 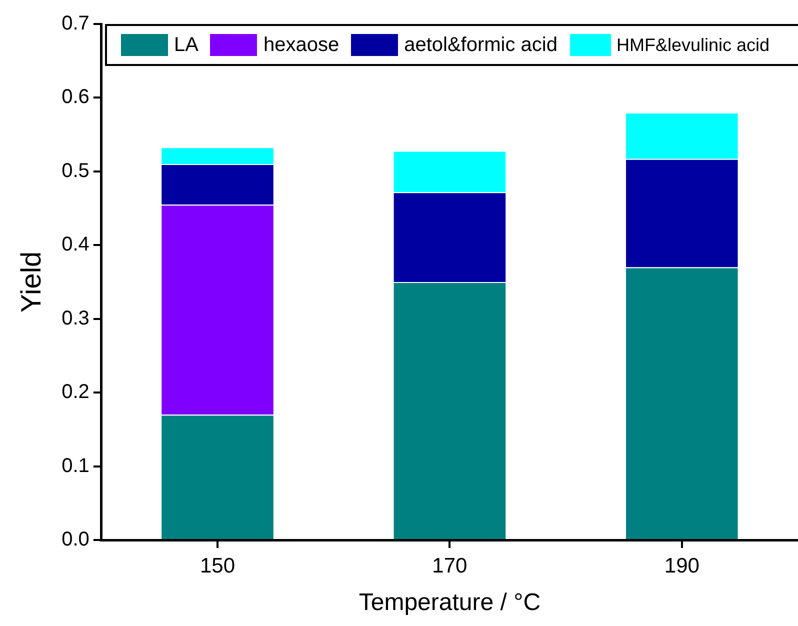 What do you see at coordinates (450, 566) in the screenshot?
I see `x-tick-label: 170` at bounding box center [450, 566].